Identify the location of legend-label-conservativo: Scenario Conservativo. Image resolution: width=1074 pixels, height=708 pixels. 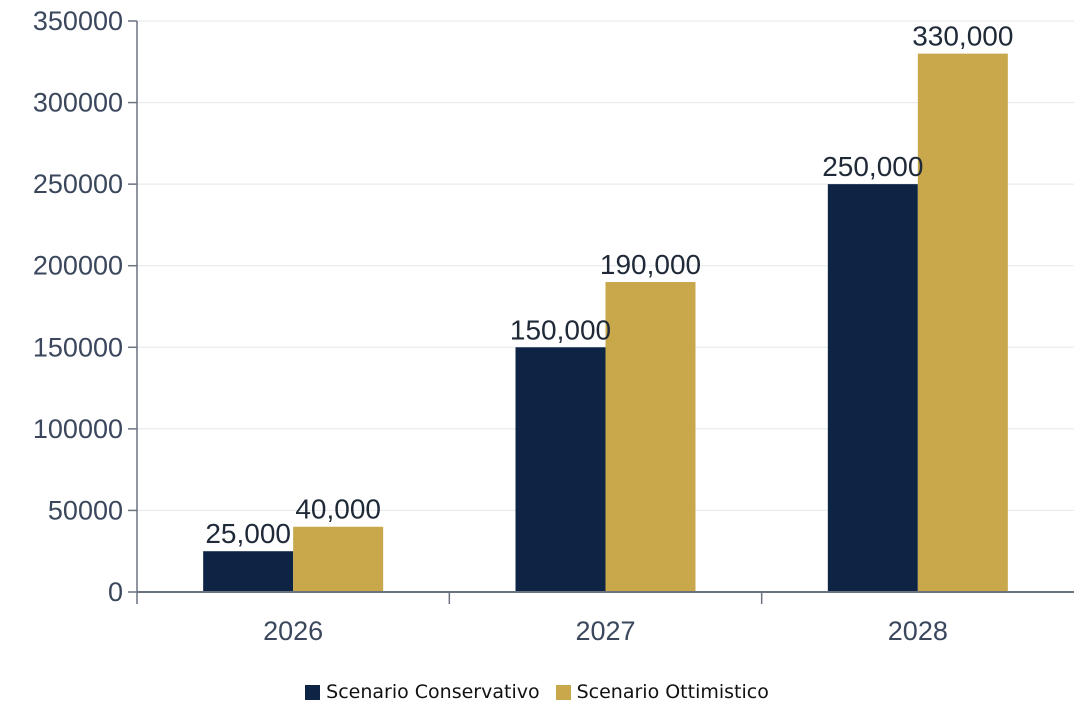
(433, 692).